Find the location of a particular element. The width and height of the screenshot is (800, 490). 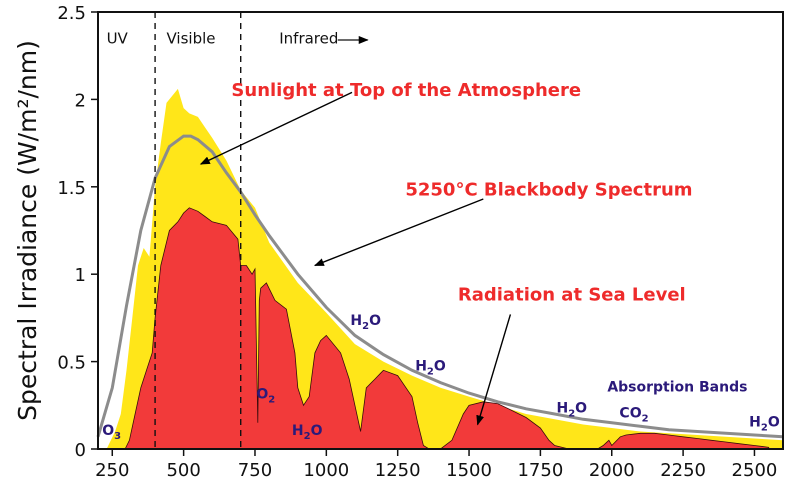

x-tick-label: 2250 is located at coordinates (683, 470).